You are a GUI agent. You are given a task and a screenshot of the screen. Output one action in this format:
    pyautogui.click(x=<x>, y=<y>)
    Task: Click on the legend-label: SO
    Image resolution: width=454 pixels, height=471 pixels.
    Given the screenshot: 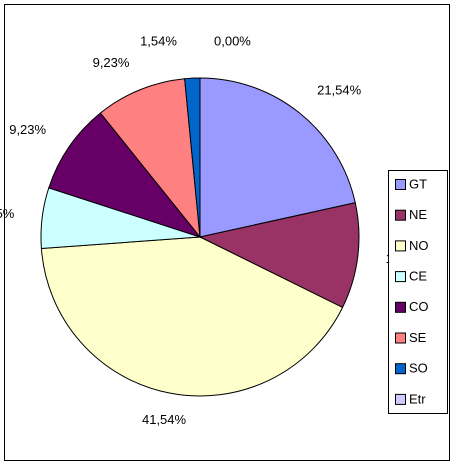 What is the action you would take?
    pyautogui.click(x=418, y=368)
    